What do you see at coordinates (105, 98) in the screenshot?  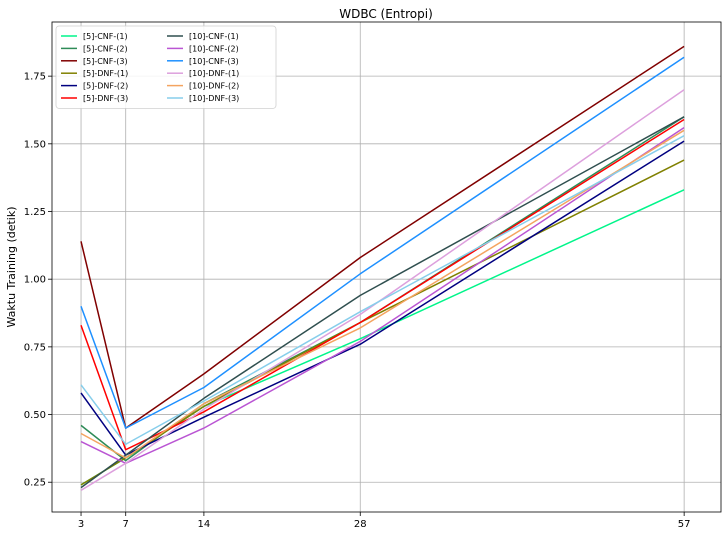 I see `legend-label: [5]-DNF-(3)` at bounding box center [105, 98].